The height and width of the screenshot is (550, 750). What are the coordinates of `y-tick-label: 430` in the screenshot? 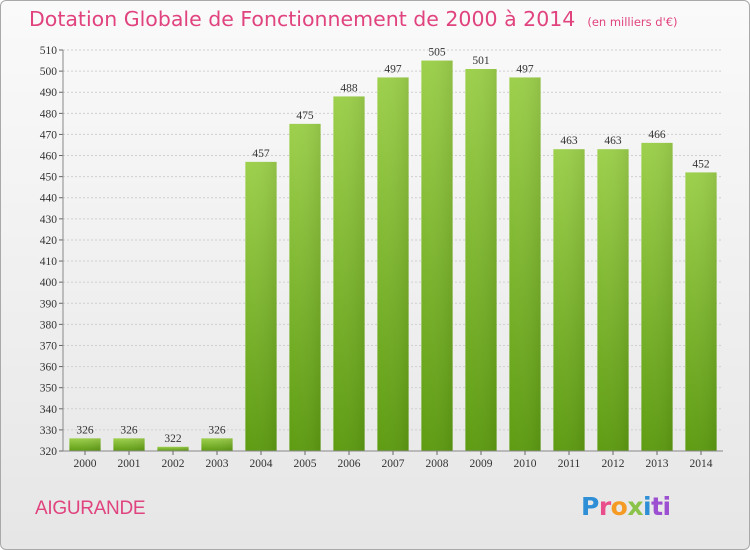 It's located at (49, 220).